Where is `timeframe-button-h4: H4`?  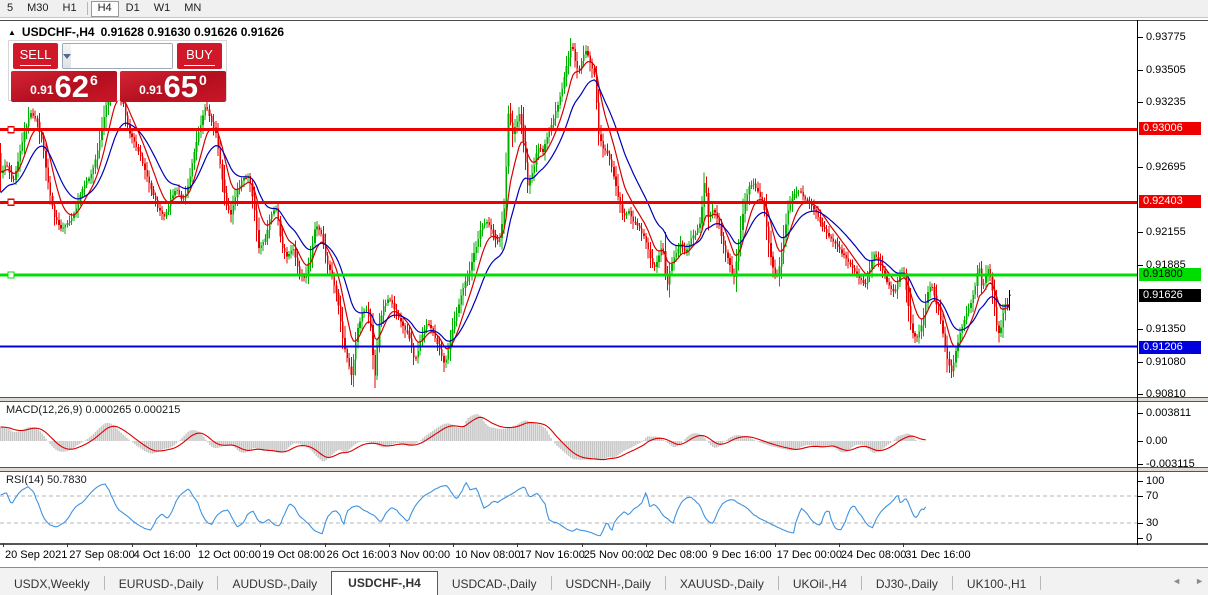
timeframe-button-h4: H4 is located at coordinates (104, 8).